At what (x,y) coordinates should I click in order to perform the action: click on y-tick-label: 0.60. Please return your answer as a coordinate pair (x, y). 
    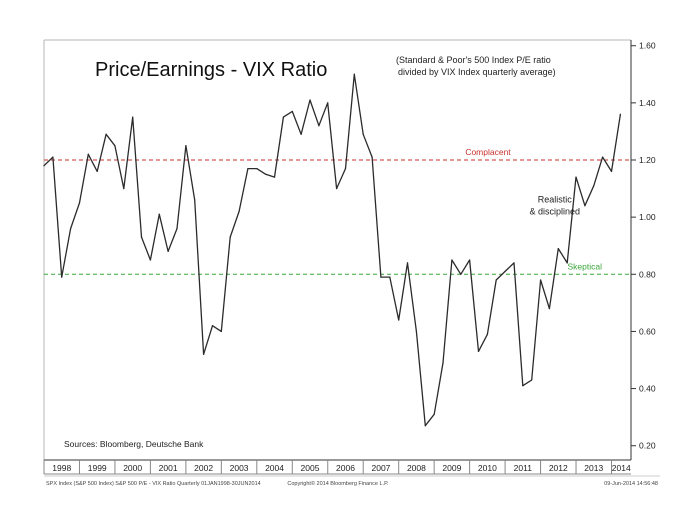
    Looking at the image, I should click on (647, 331).